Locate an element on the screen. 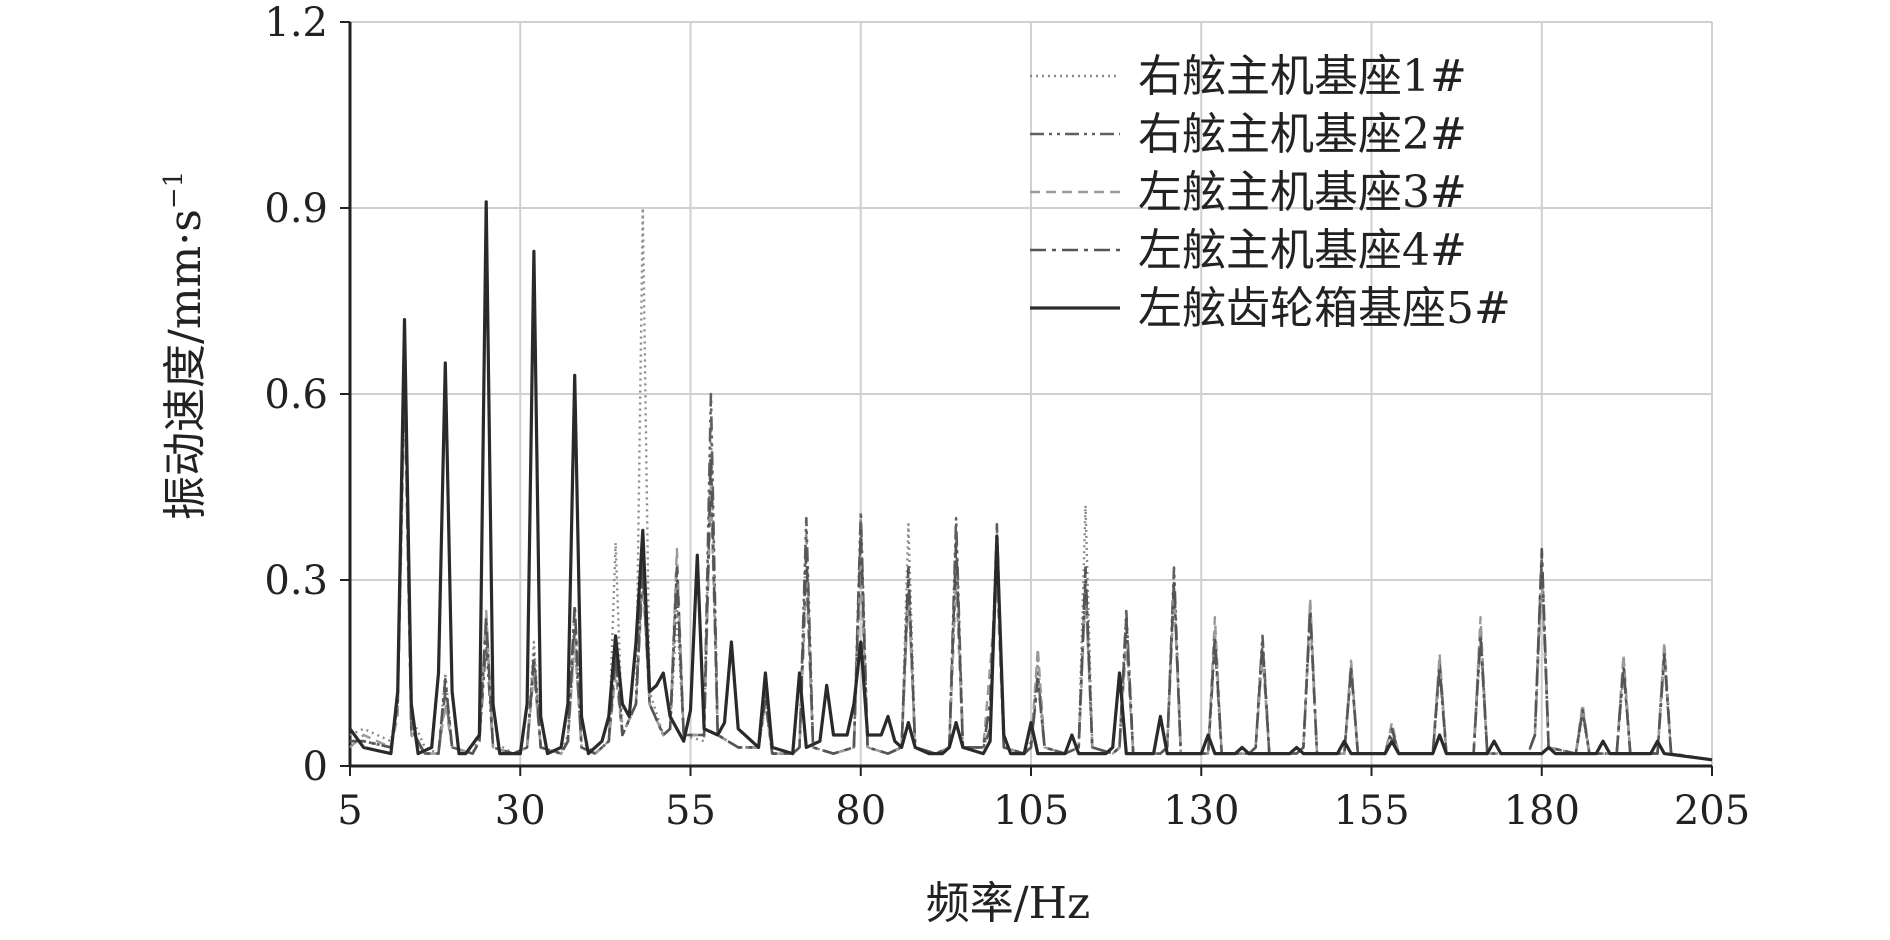 This screenshot has width=1890, height=940. y-tick-label: 1.2 is located at coordinates (296, 23).